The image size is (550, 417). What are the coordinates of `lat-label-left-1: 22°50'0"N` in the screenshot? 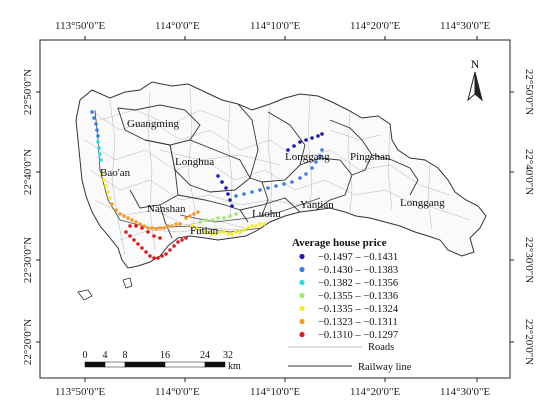 It's located at (28, 92).